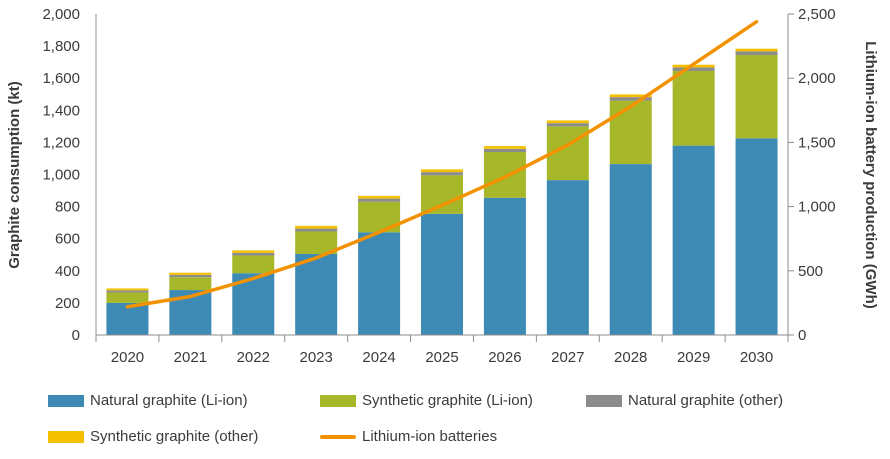 This screenshot has height=459, width=890. I want to click on y-left-tick-label: 1,600, so click(61, 78).